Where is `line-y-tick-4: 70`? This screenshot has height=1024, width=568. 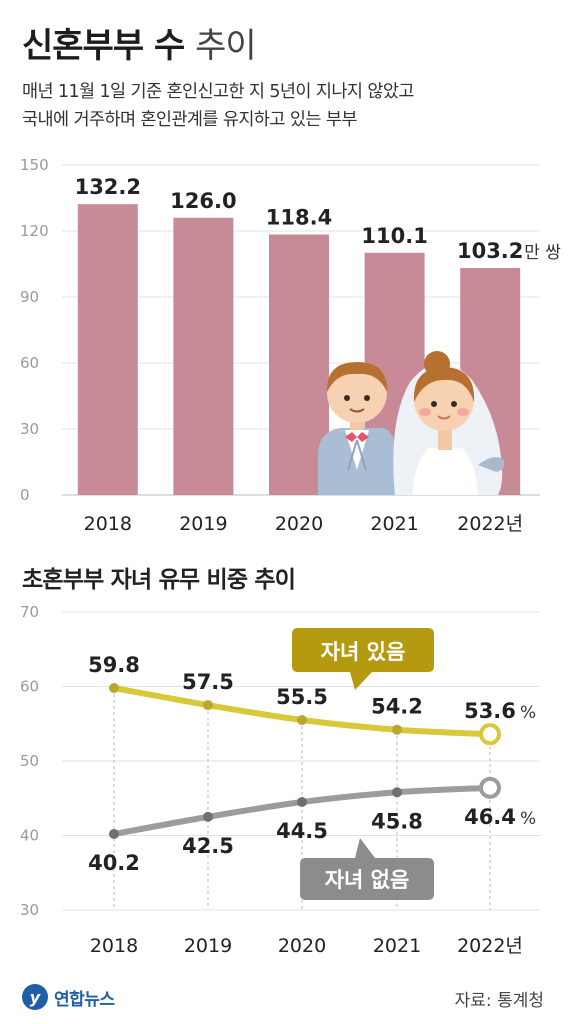
line-y-tick-4: 70 is located at coordinates (29, 612).